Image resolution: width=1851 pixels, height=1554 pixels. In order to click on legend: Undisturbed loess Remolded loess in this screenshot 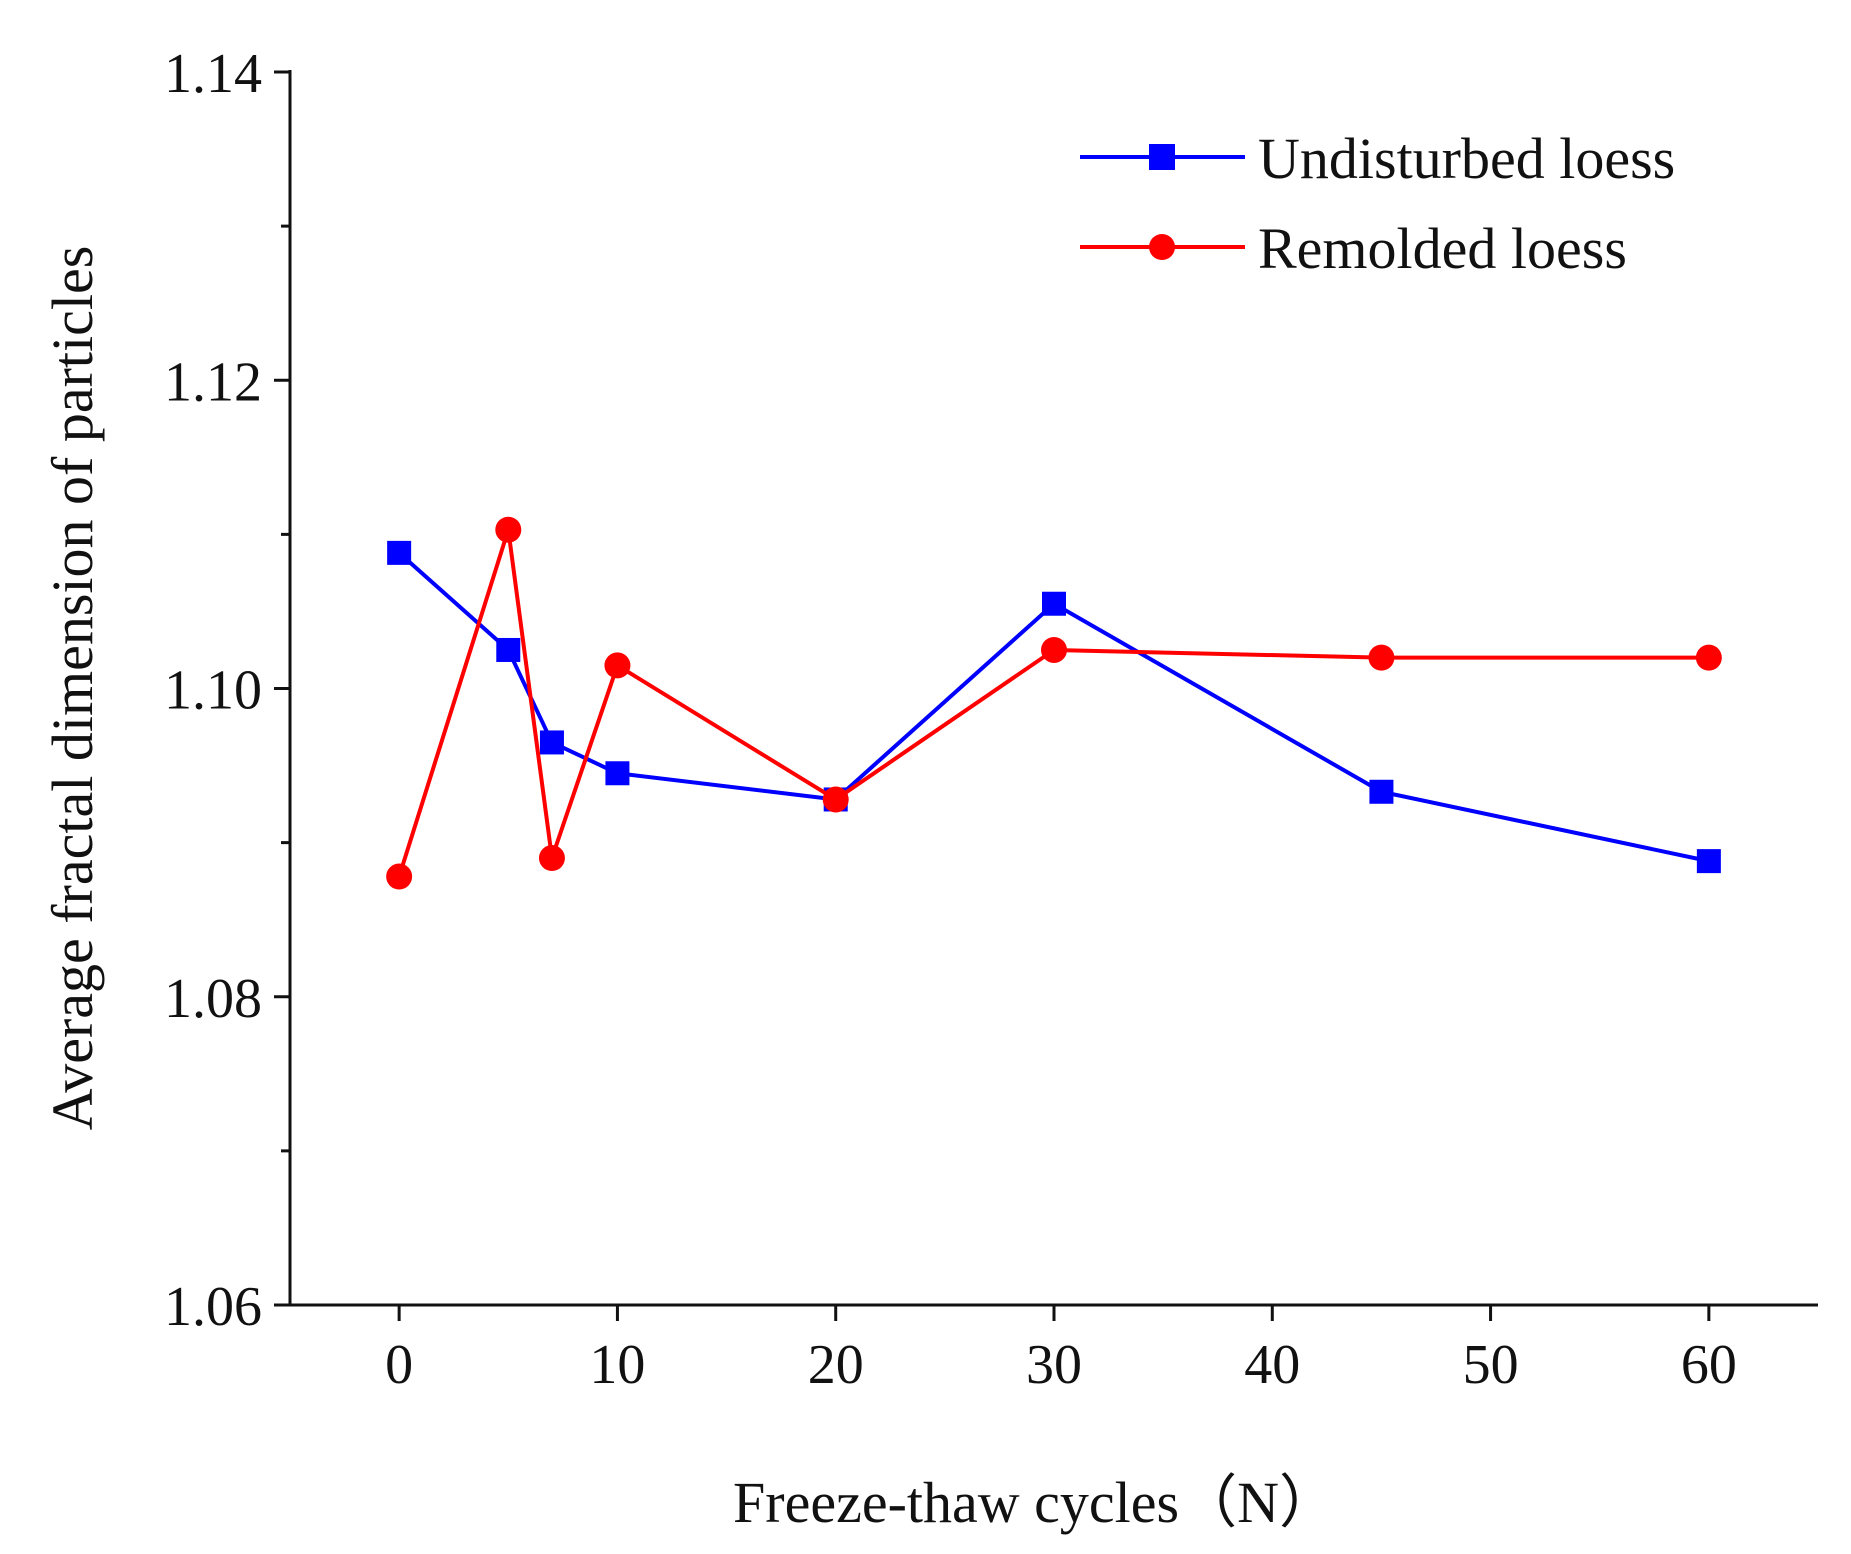, I will do `click(1377, 203)`.